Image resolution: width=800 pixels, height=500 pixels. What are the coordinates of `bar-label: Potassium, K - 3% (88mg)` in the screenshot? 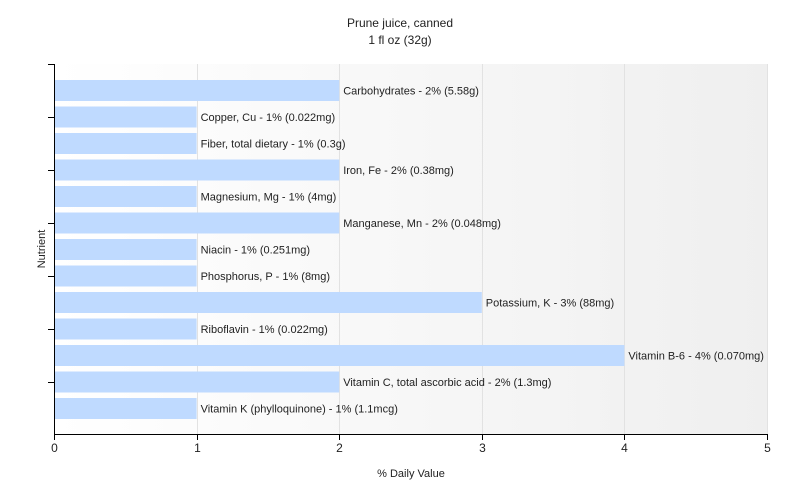 It's located at (550, 304).